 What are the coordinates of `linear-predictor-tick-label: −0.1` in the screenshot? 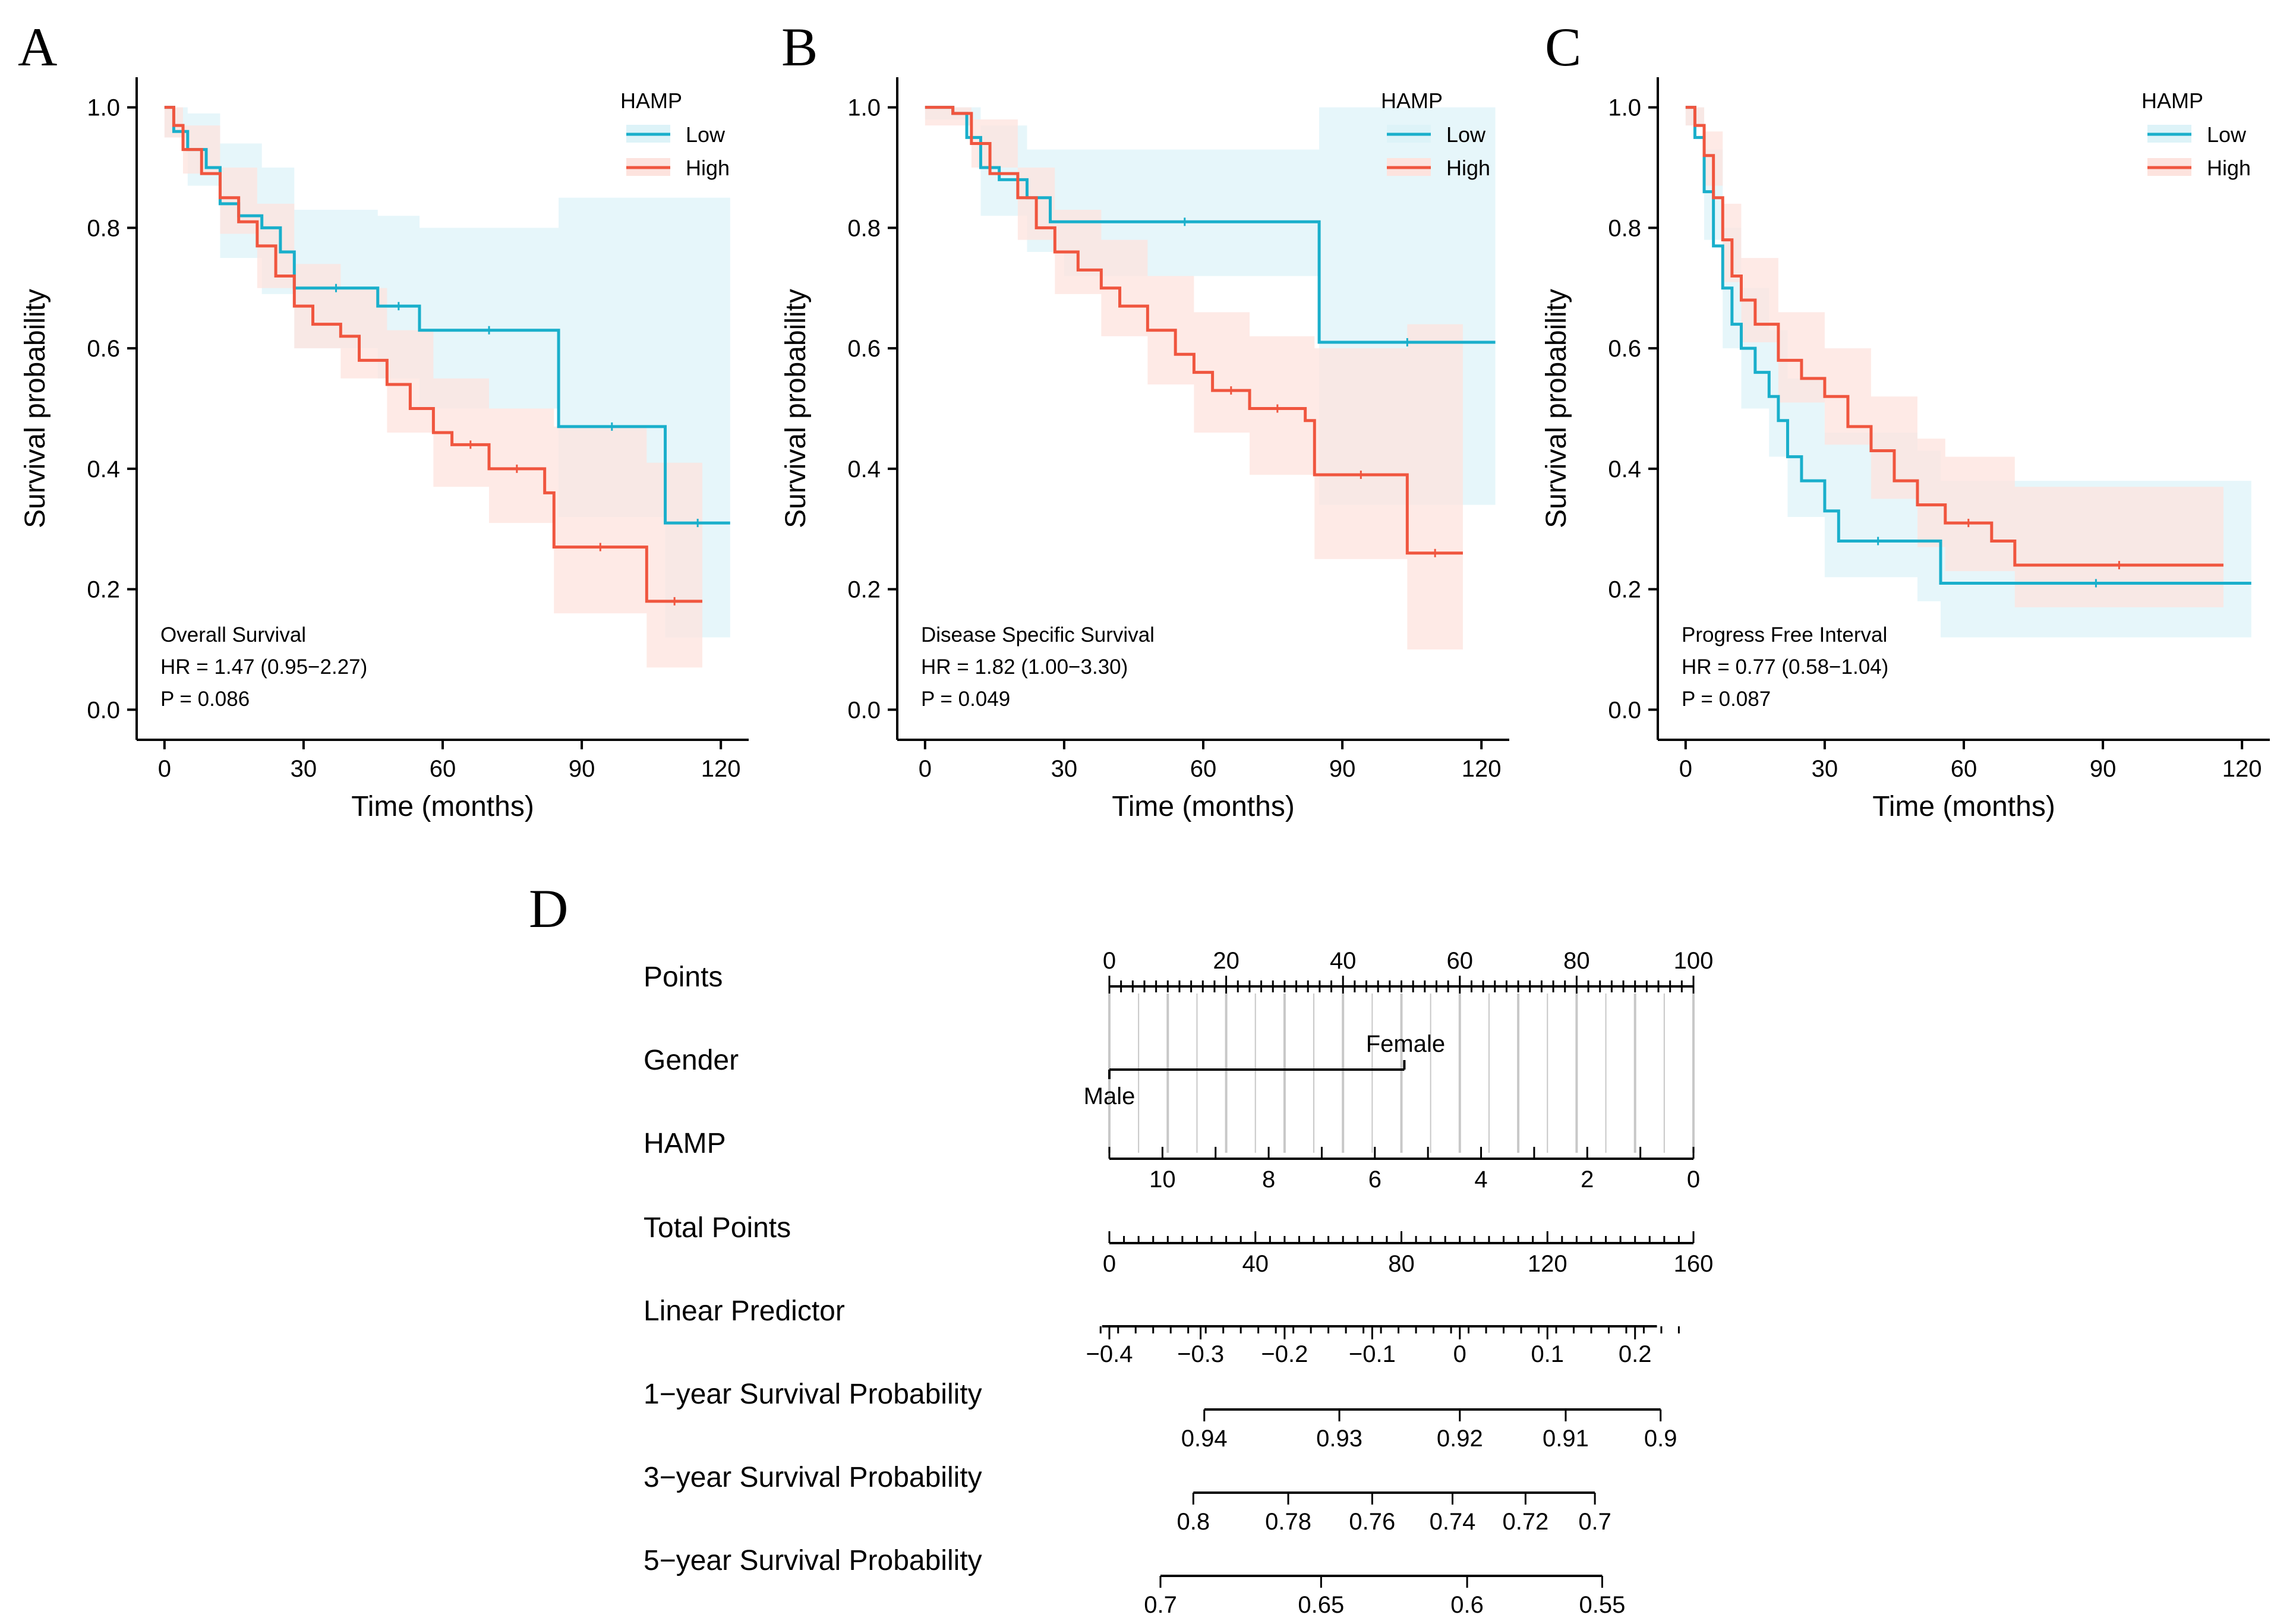 It's located at (1372, 1354).